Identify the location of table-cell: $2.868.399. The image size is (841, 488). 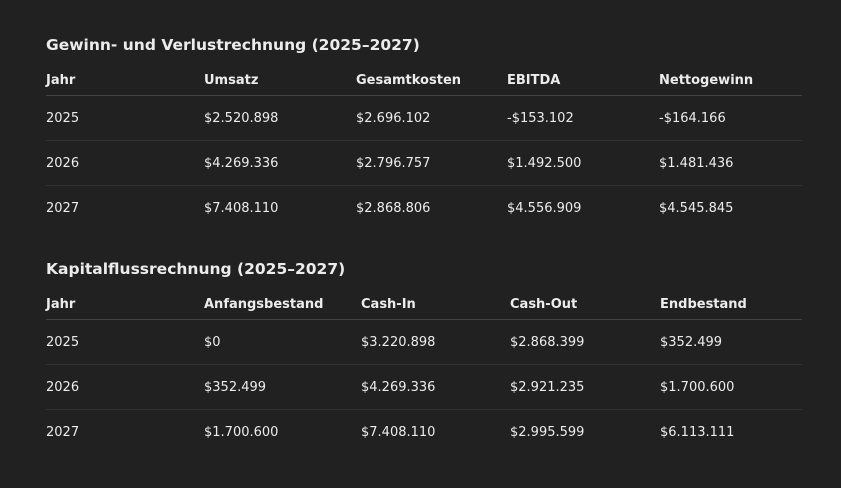
(585, 342).